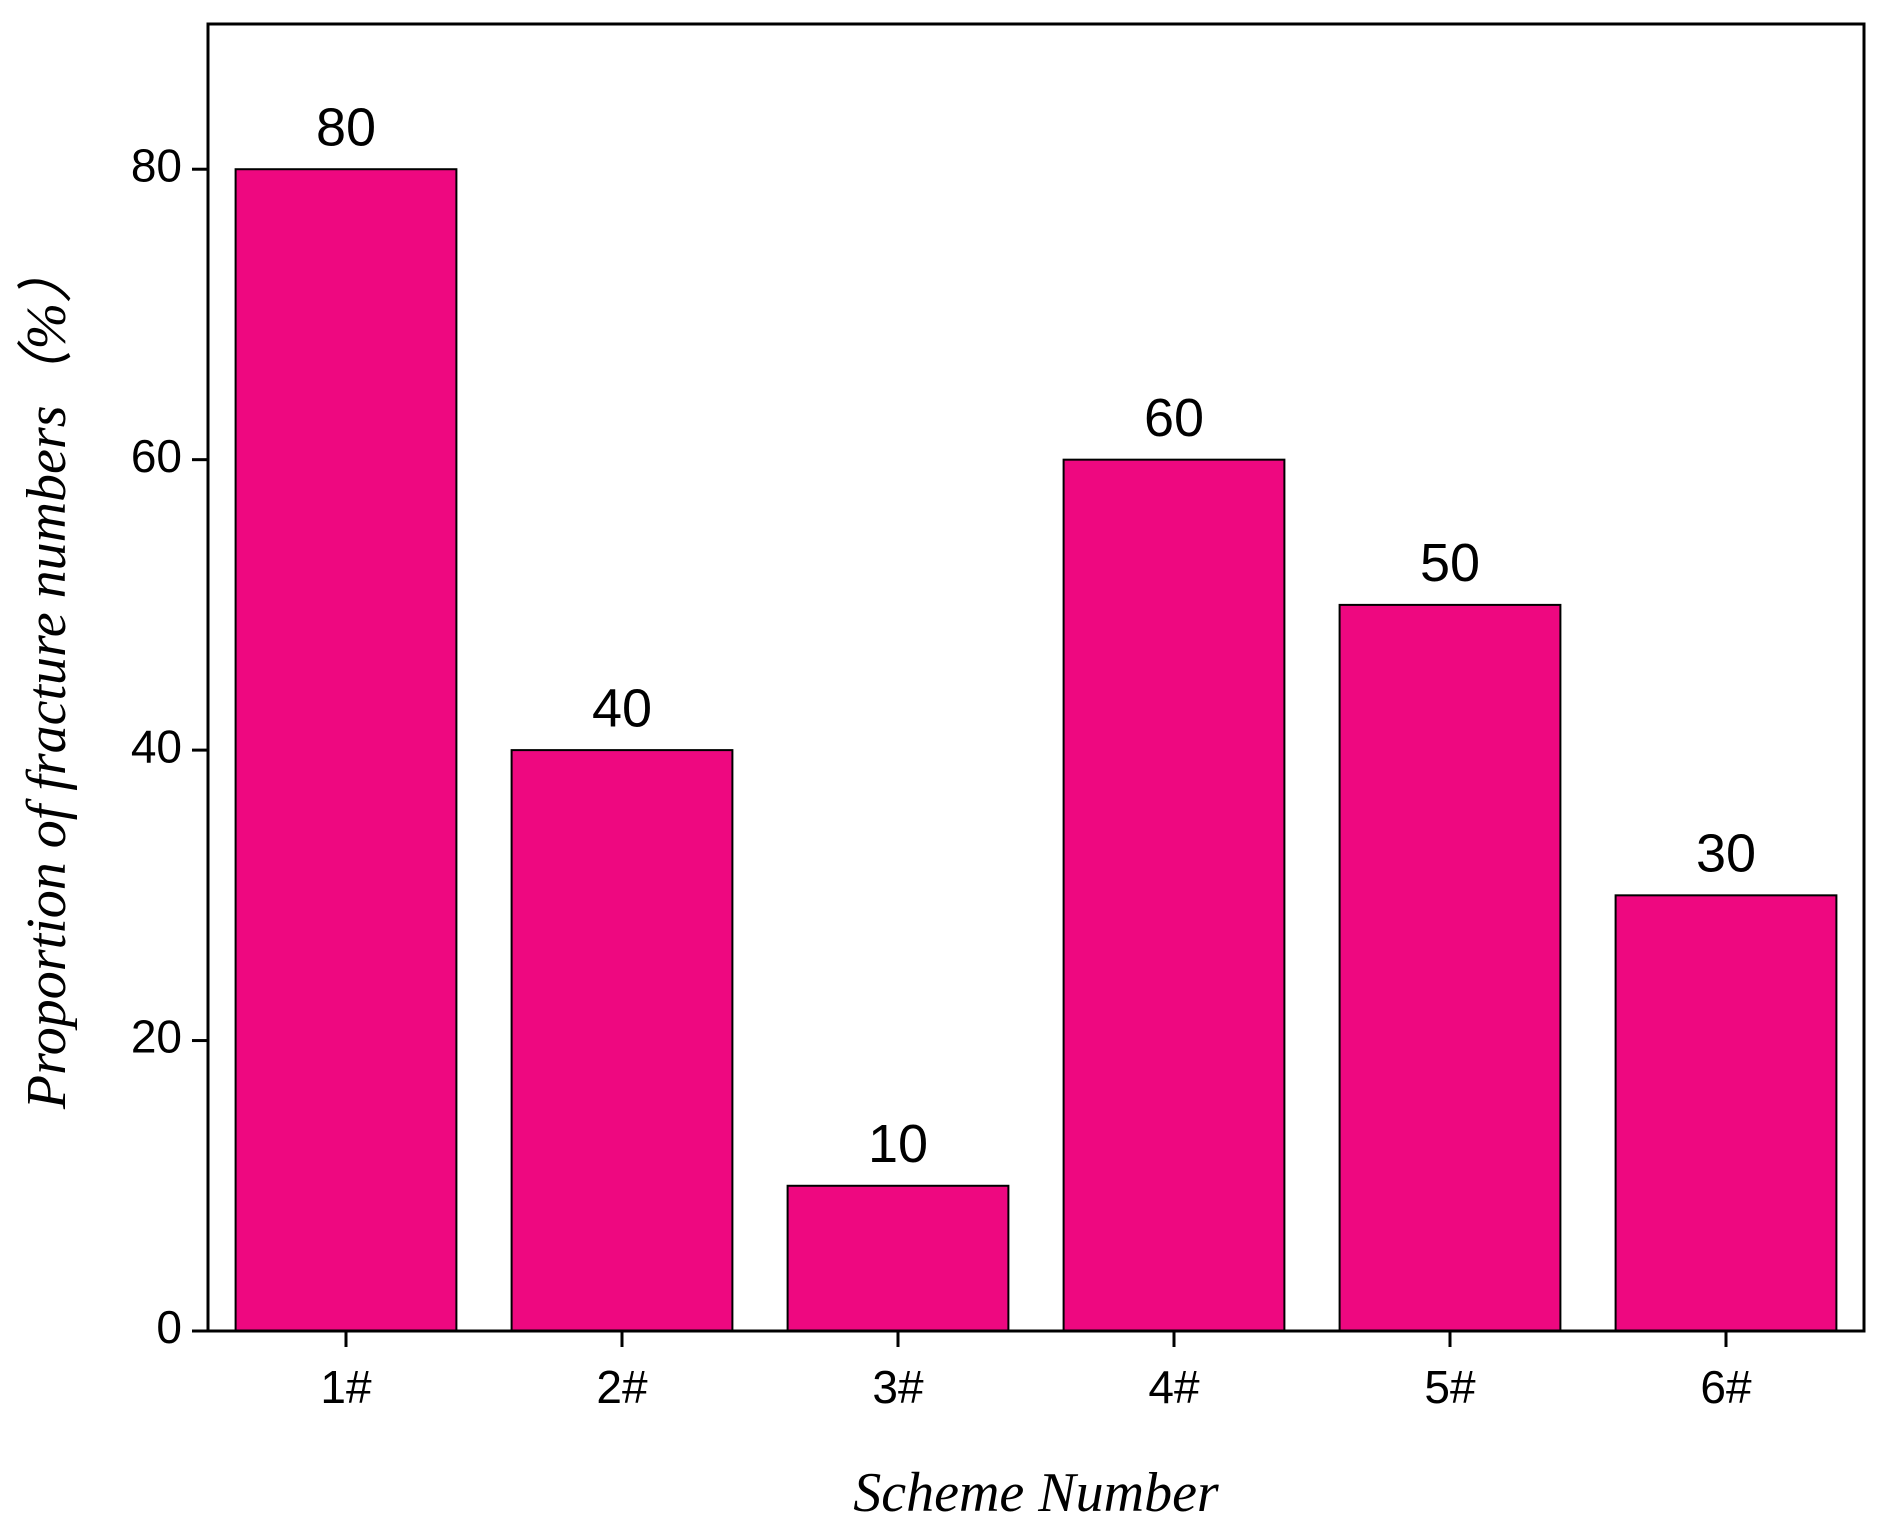 This screenshot has height=1531, width=1888. Describe the element at coordinates (622, 708) in the screenshot. I see `value-label: 40` at that location.